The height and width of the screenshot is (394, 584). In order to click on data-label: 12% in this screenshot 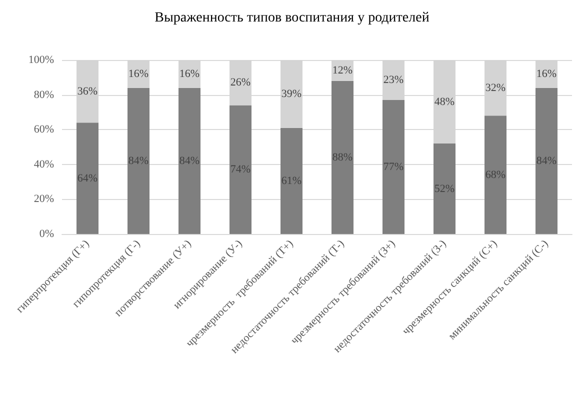, I will do `click(342, 70)`.